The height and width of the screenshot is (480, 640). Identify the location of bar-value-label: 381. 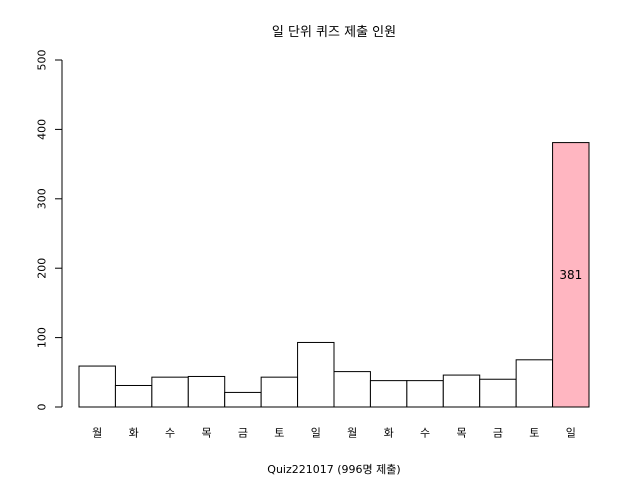
(570, 275).